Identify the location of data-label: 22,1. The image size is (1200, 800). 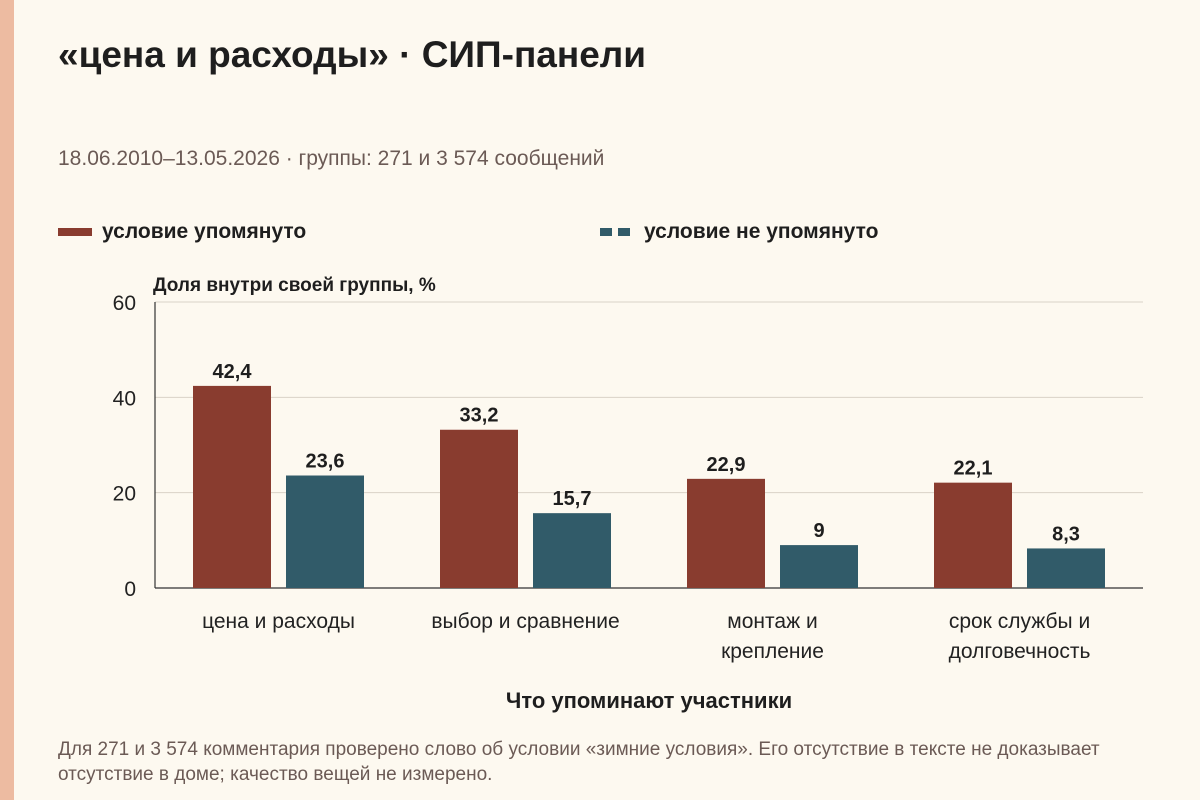
(973, 469).